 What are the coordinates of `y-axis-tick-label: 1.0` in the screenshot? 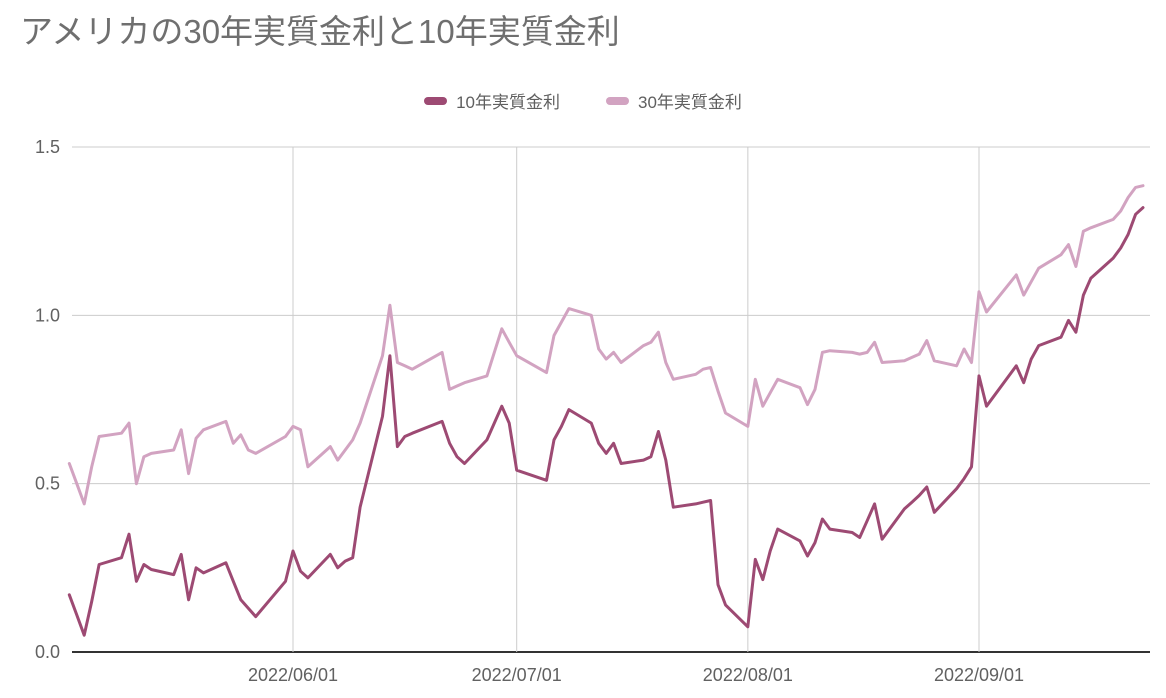 It's located at (47, 315).